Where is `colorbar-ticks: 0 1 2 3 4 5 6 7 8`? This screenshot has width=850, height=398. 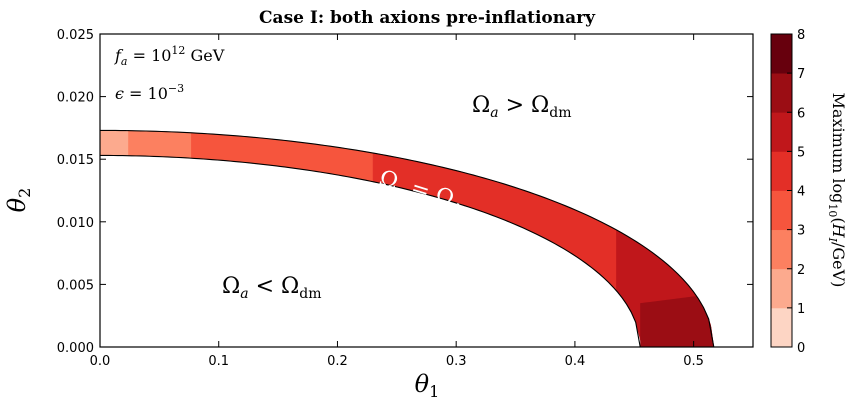
colorbar-ticks: 0 1 2 3 4 5 6 7 8 is located at coordinates (796, 192).